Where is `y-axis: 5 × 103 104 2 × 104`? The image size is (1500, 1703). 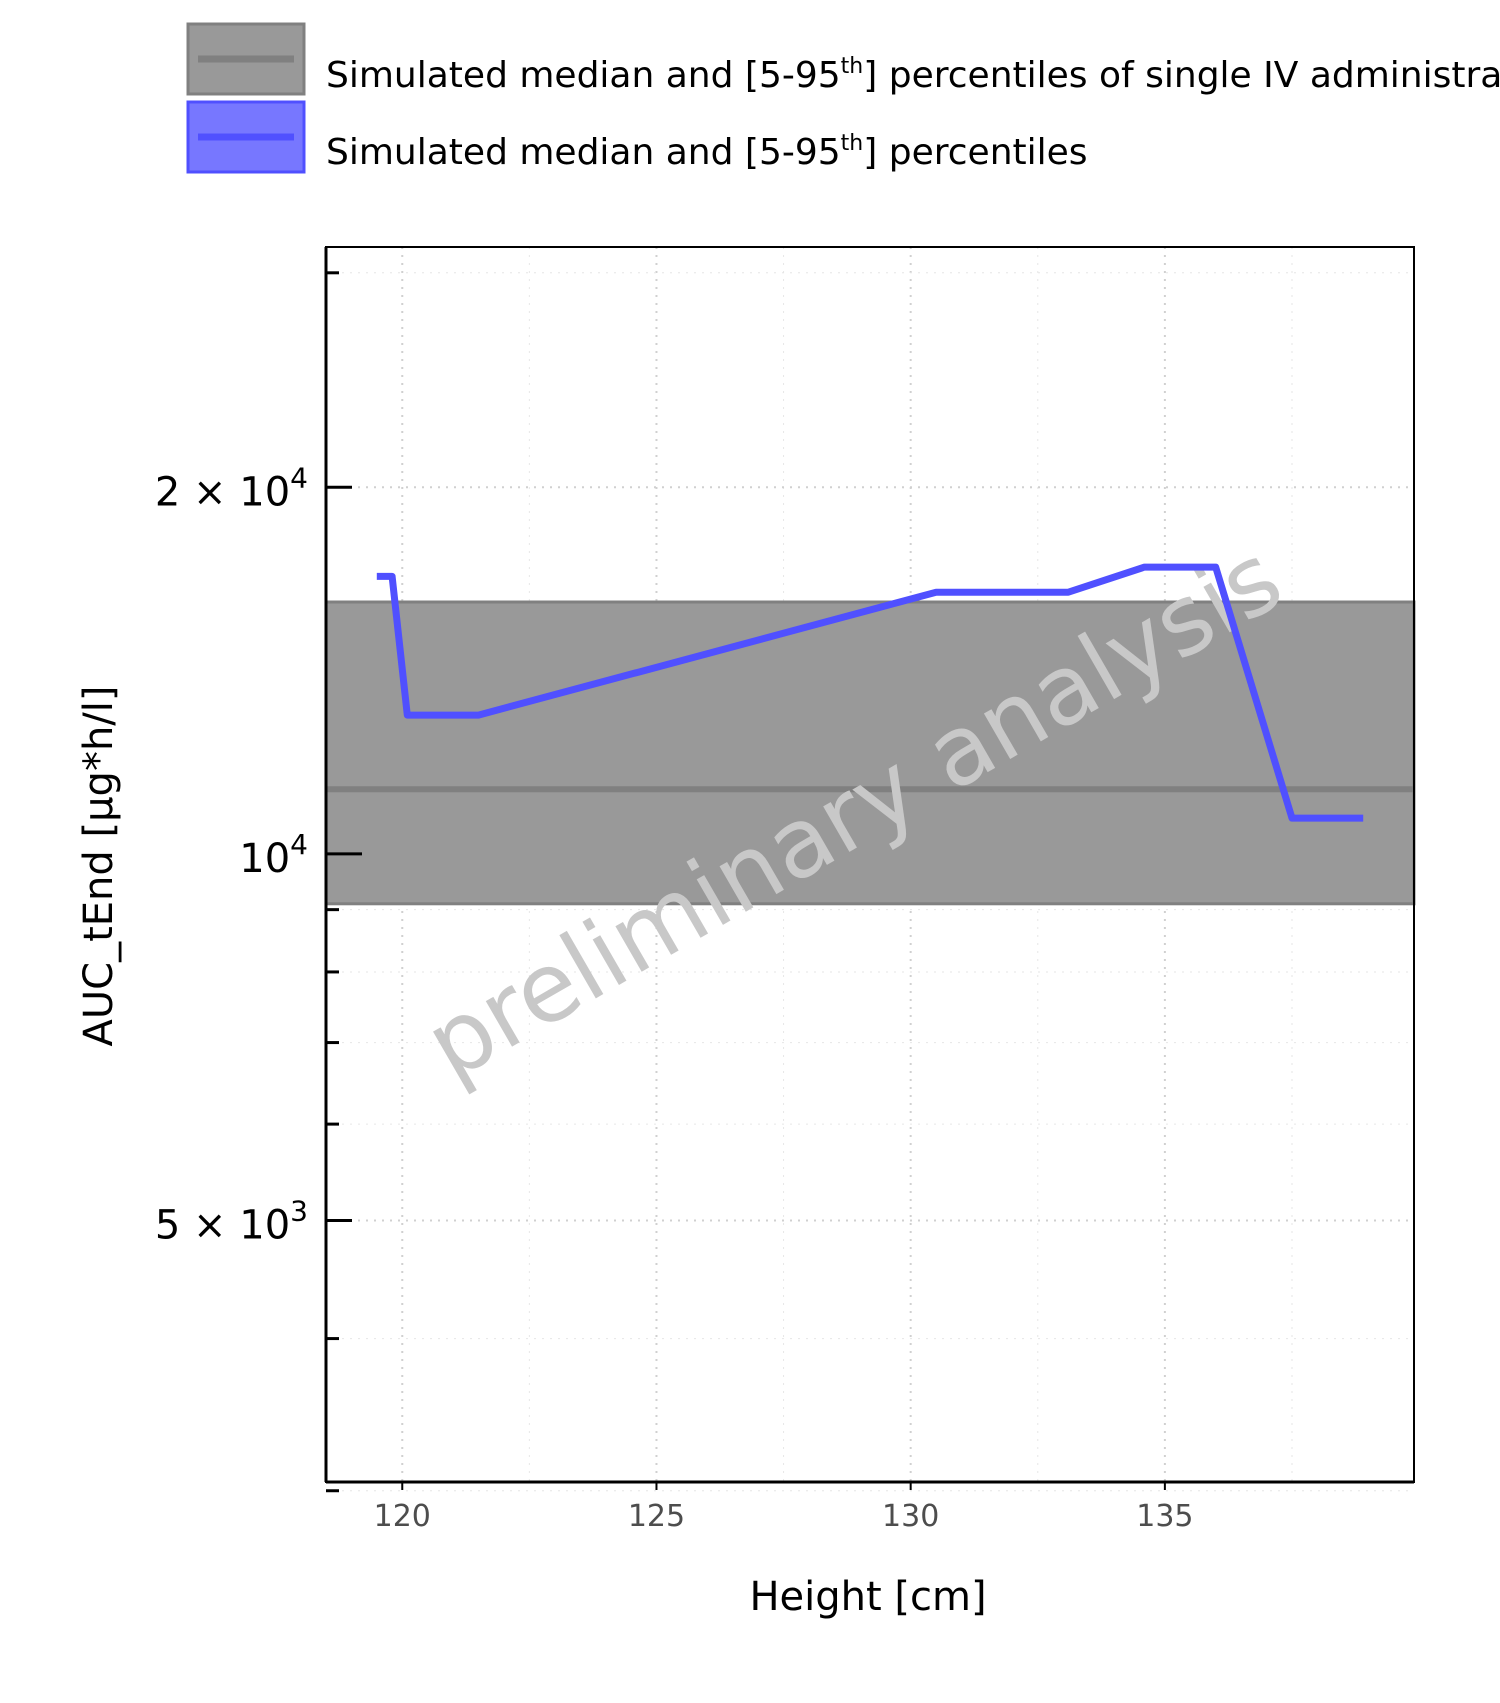
y-axis: 5 × 103 104 2 × 104 is located at coordinates (258, 870).